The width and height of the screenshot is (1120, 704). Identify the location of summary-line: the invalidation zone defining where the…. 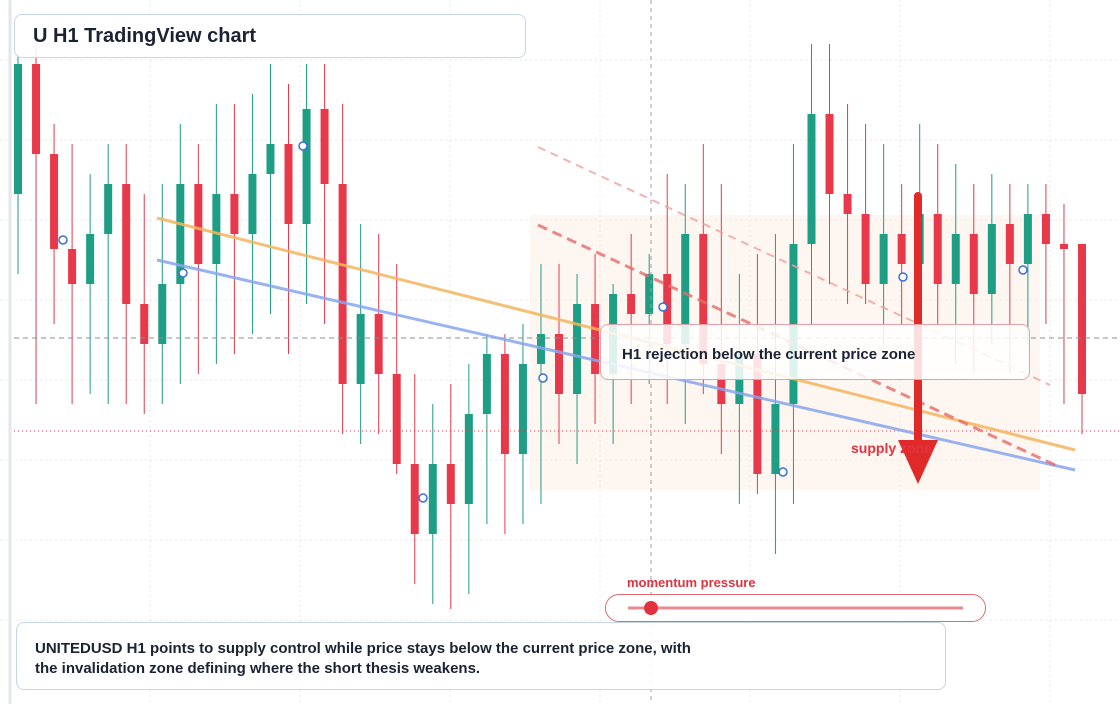
(258, 668).